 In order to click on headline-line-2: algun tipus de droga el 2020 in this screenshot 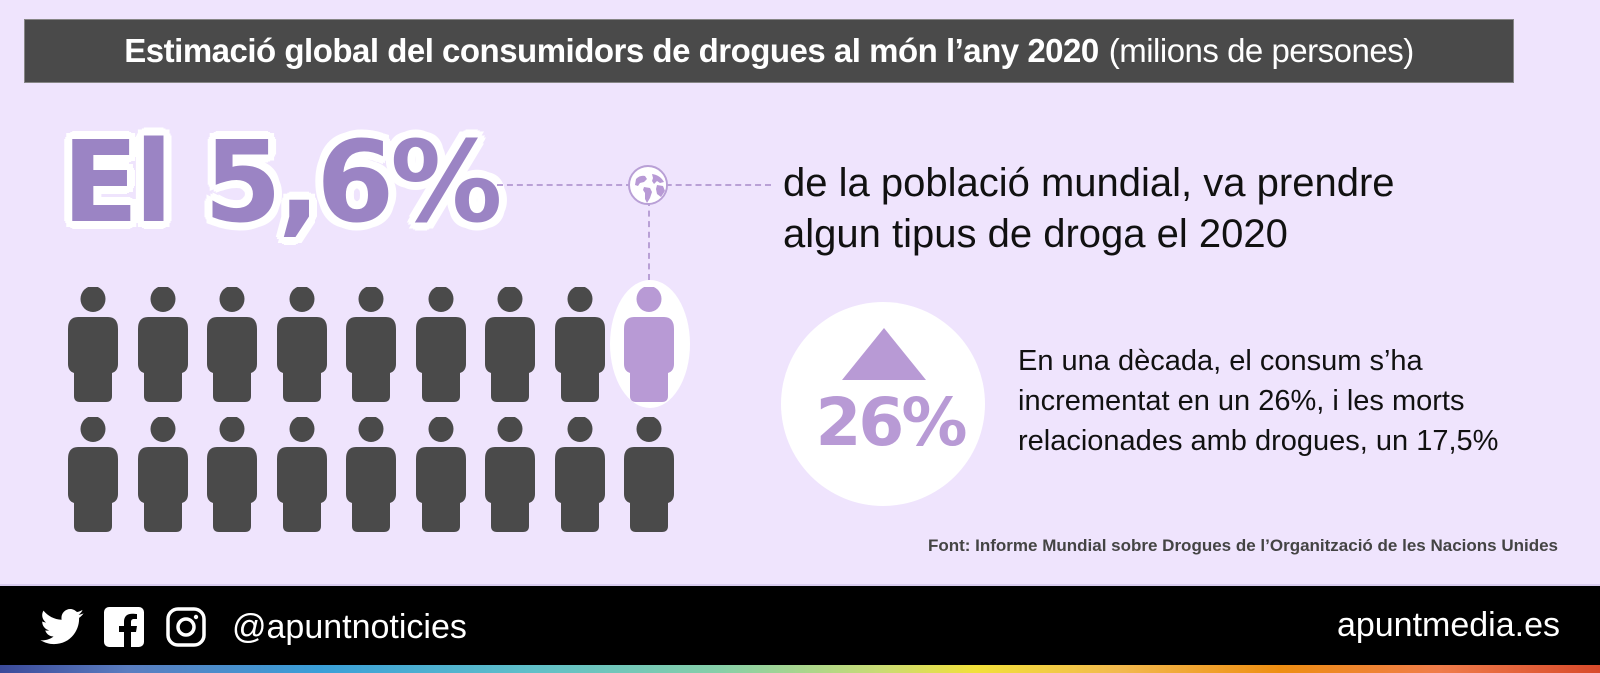, I will do `click(1035, 234)`.